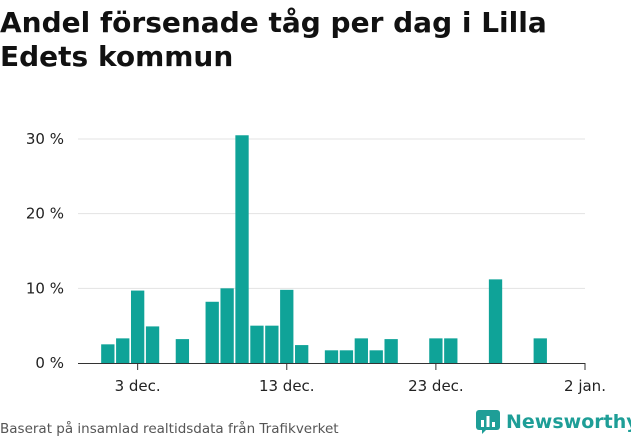 The image size is (631, 439). I want to click on y-tick-label: 20 %, so click(45, 214).